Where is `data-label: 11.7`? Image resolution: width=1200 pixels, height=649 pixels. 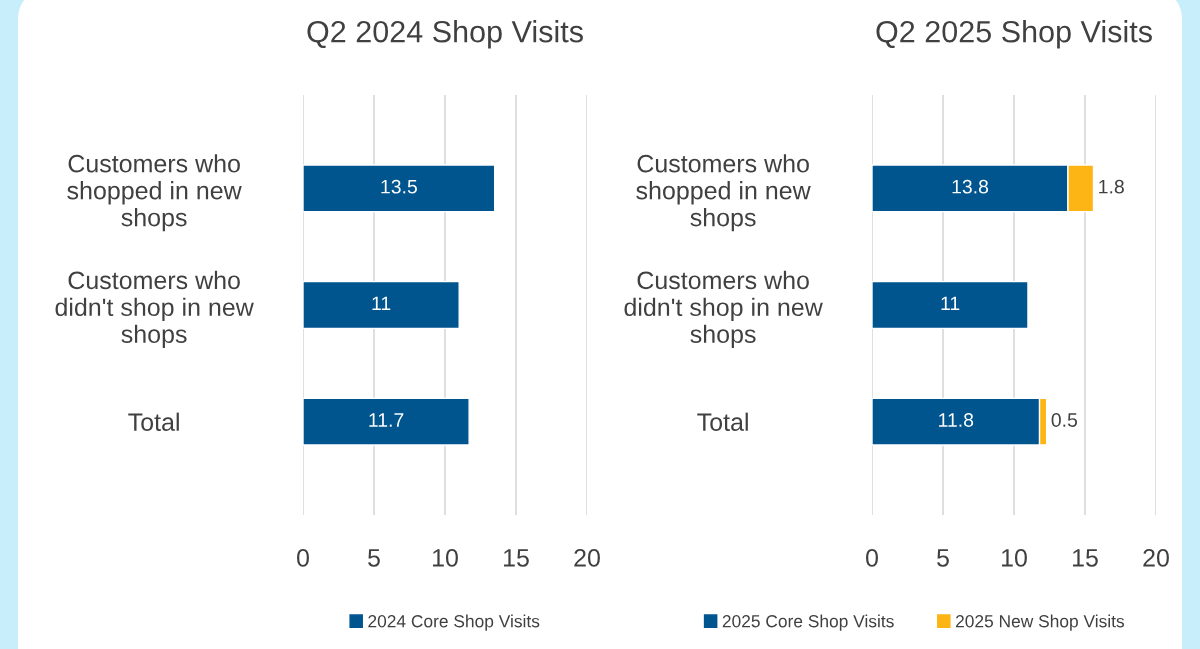 data-label: 11.7 is located at coordinates (386, 420).